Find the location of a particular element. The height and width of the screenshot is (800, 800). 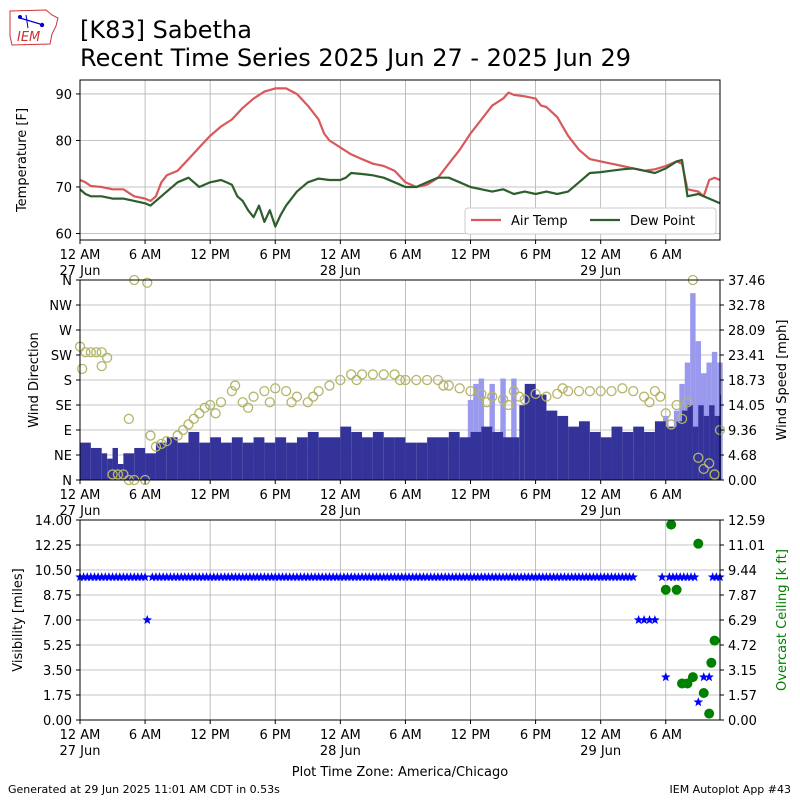

ceiling-tick-label: 1.57 is located at coordinates (742, 696).